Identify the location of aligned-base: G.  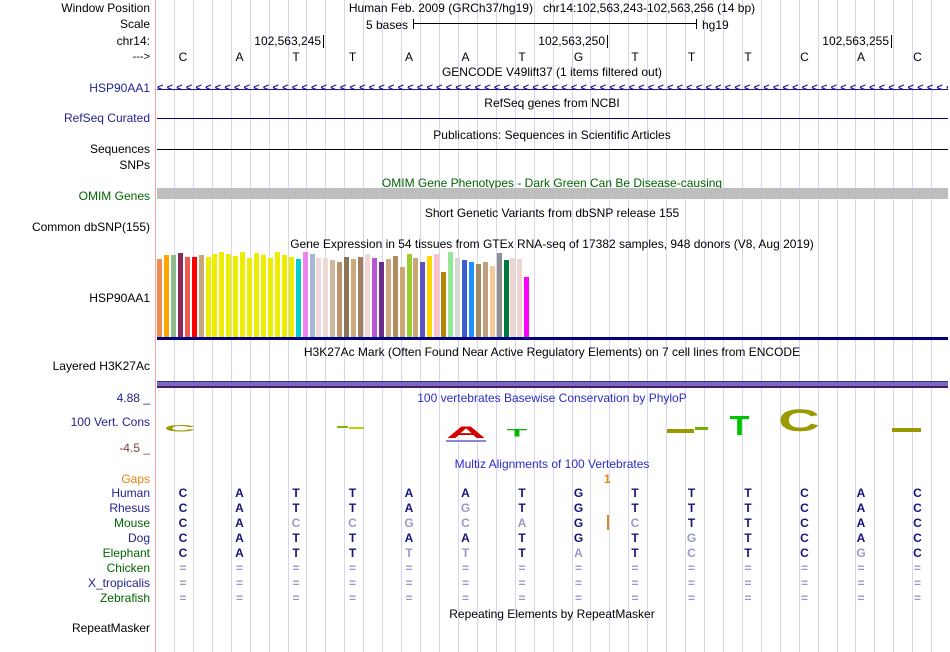
(578, 523).